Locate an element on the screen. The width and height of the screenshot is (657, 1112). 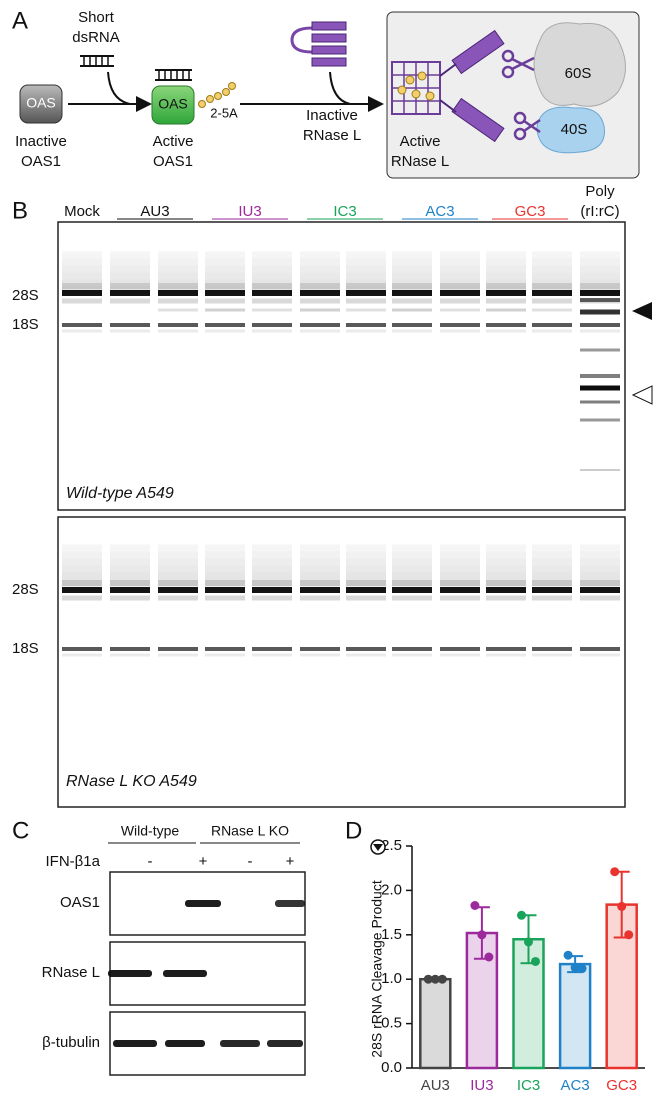
lane-label: IC3 is located at coordinates (344, 211).